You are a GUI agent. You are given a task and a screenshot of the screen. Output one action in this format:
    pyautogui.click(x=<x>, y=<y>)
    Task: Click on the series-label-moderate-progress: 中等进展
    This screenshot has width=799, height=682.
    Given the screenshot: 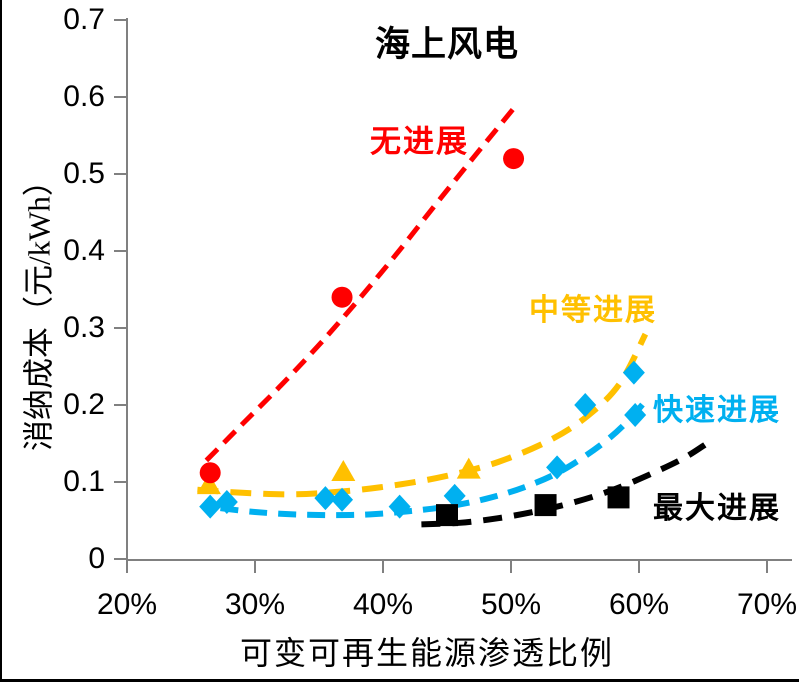 What is the action you would take?
    pyautogui.click(x=593, y=310)
    